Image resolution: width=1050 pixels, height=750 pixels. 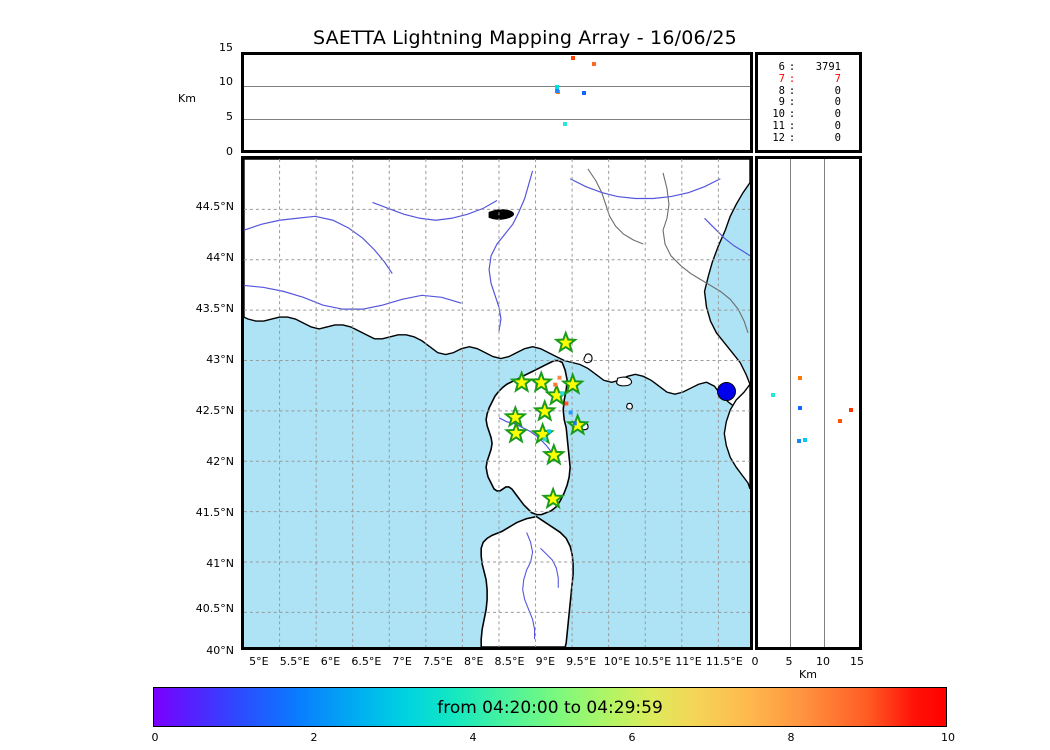 I want to click on river-po, so click(x=645, y=189).